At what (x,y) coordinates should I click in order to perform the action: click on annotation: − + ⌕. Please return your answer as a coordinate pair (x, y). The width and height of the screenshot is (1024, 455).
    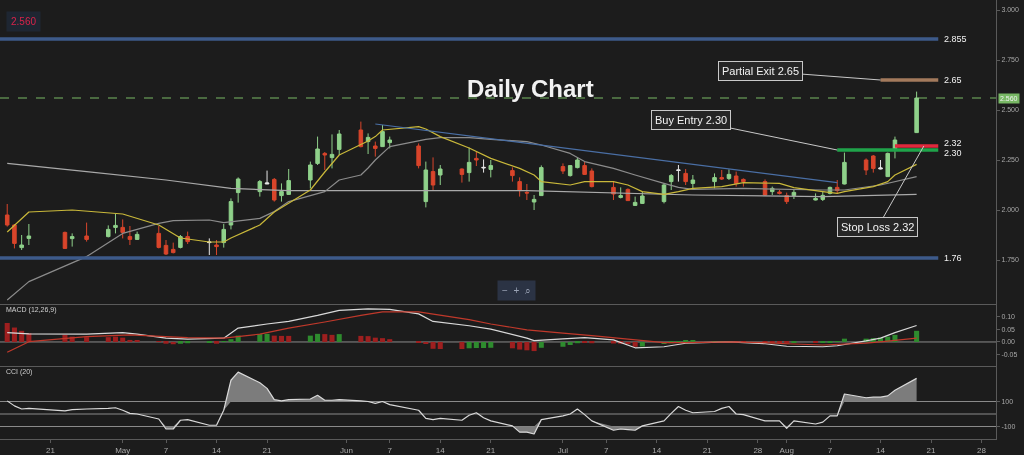
    Looking at the image, I should click on (516, 290).